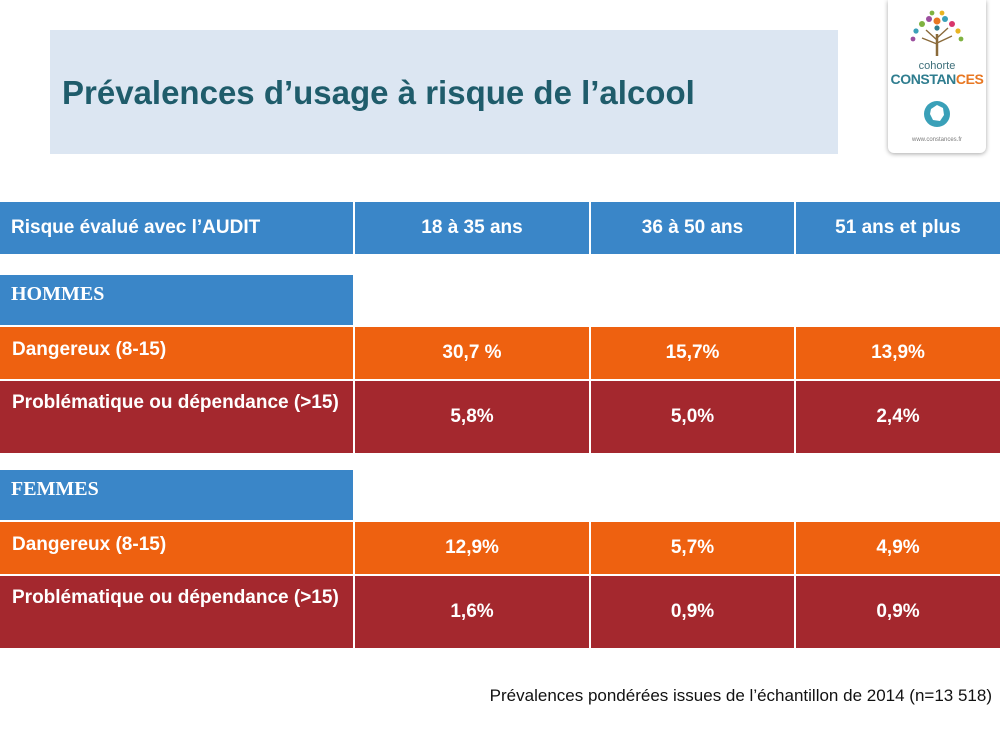 This screenshot has width=1000, height=750. What do you see at coordinates (472, 548) in the screenshot?
I see `value-femmes-dangereux-18-35: 12,9%` at bounding box center [472, 548].